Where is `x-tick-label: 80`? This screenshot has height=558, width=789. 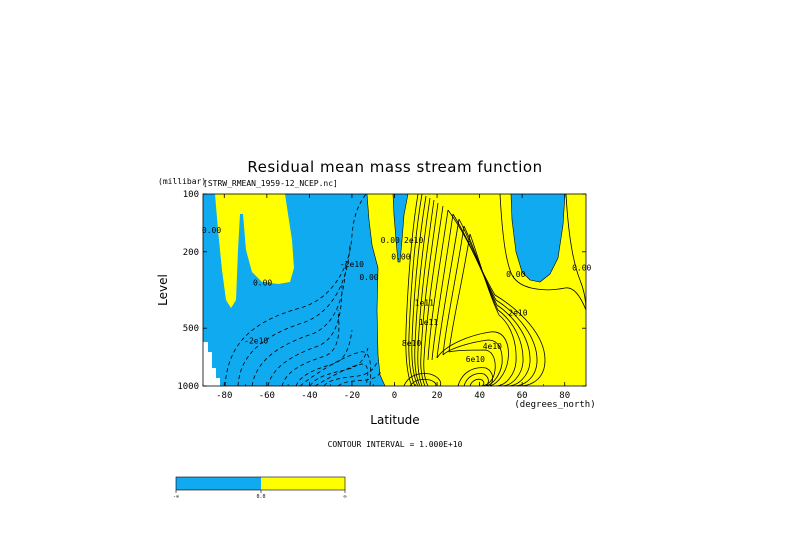 x-tick-label: 80 is located at coordinates (564, 396).